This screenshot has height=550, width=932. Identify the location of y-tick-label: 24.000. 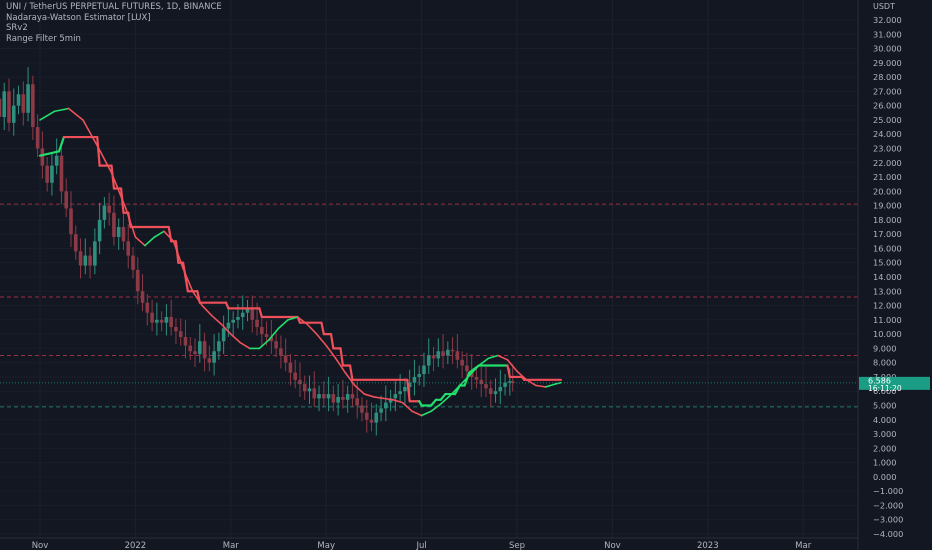
(887, 134).